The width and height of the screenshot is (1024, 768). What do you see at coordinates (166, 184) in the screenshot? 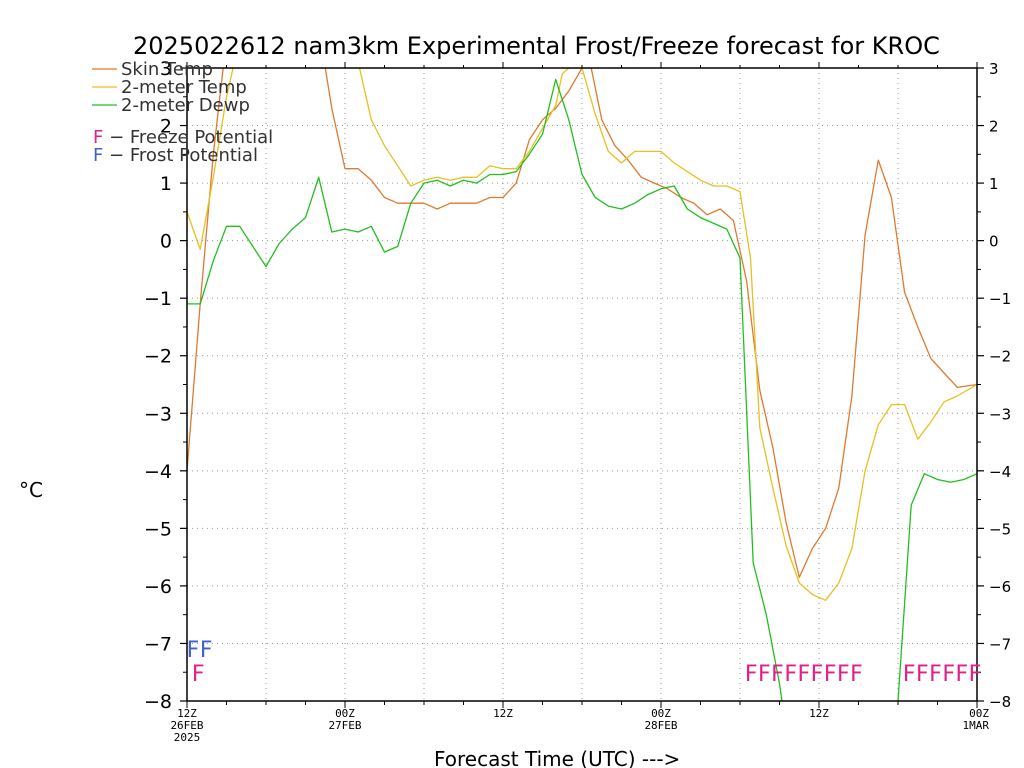
I see `y-tick-label: 1` at bounding box center [166, 184].